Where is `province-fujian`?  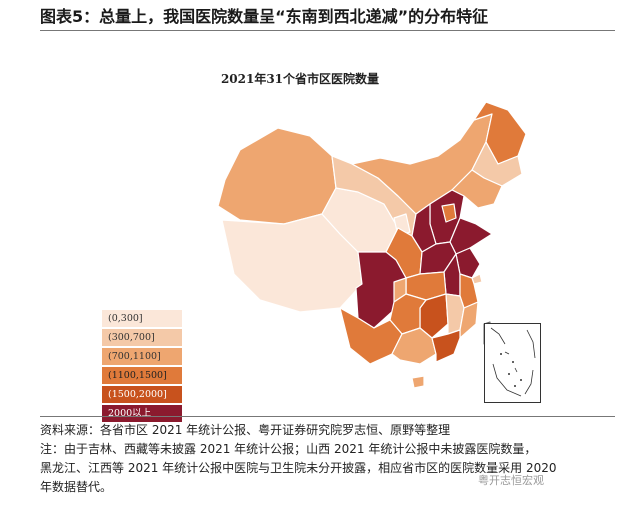
province-fujian is located at coordinates (469, 320).